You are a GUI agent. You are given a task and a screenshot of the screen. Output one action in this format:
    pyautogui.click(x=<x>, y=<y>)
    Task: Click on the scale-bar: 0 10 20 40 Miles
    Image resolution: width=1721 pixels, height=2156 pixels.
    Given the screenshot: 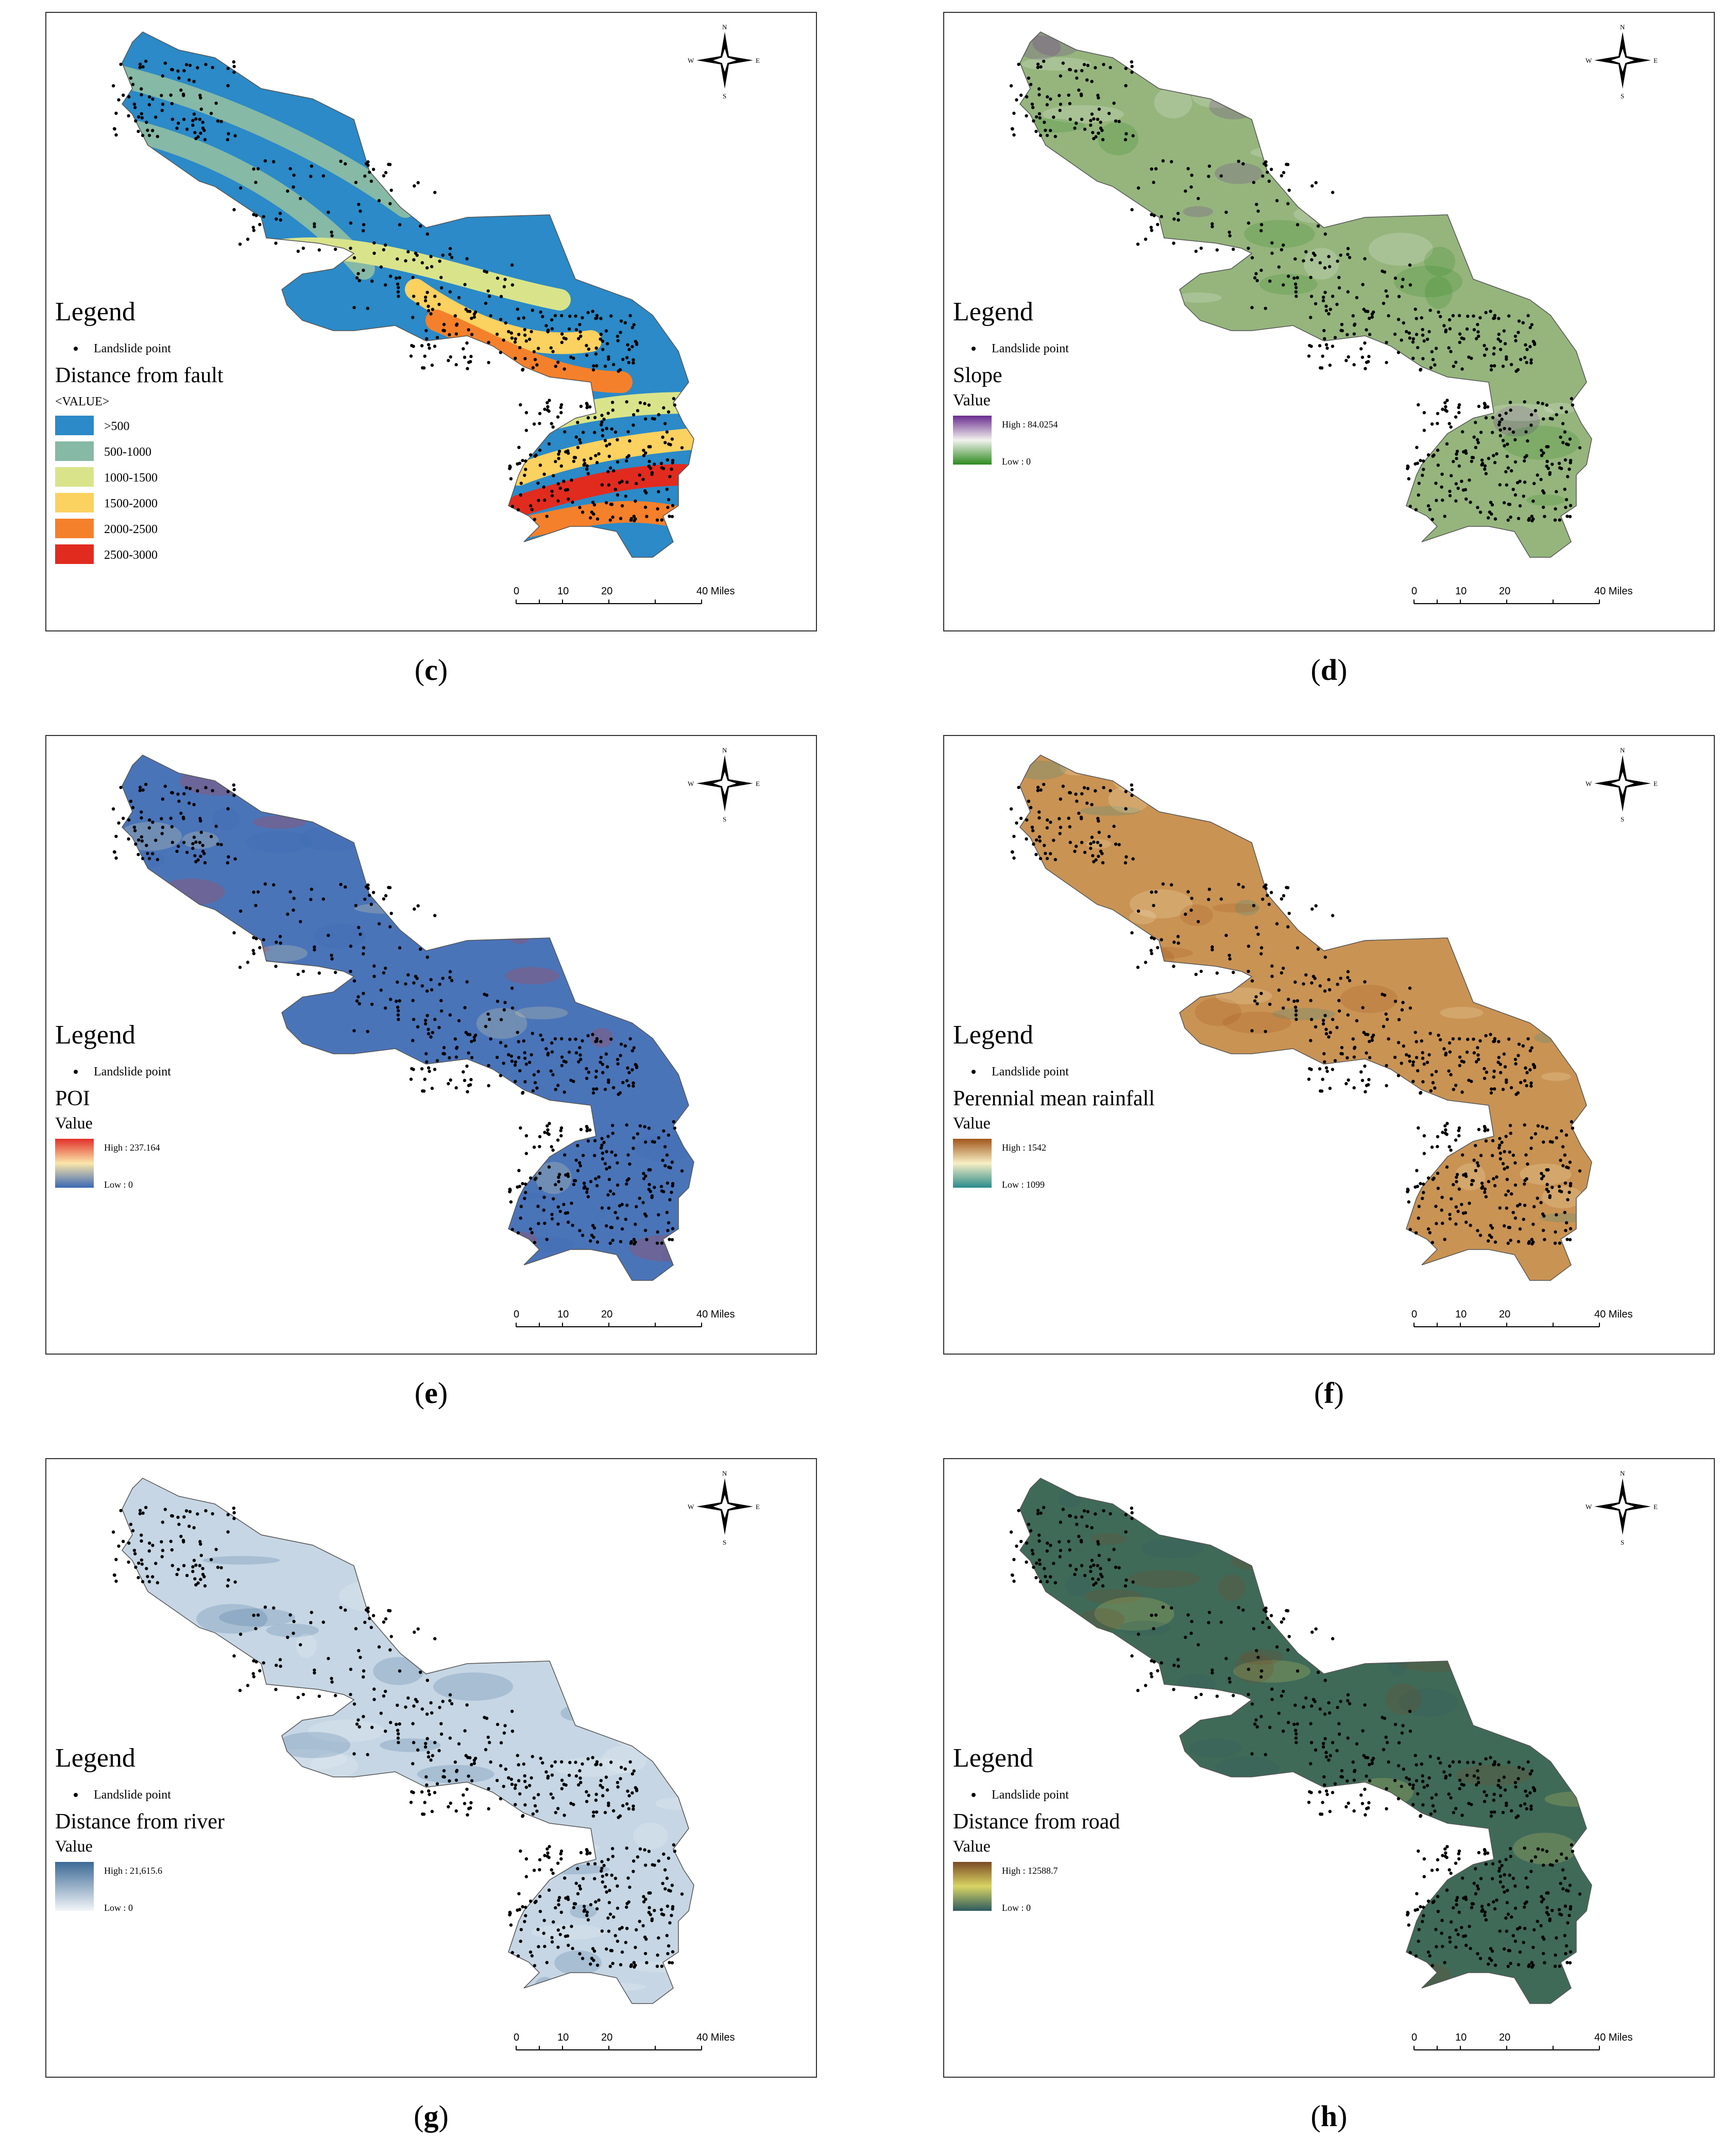 What is the action you would take?
    pyautogui.click(x=1521, y=2041)
    